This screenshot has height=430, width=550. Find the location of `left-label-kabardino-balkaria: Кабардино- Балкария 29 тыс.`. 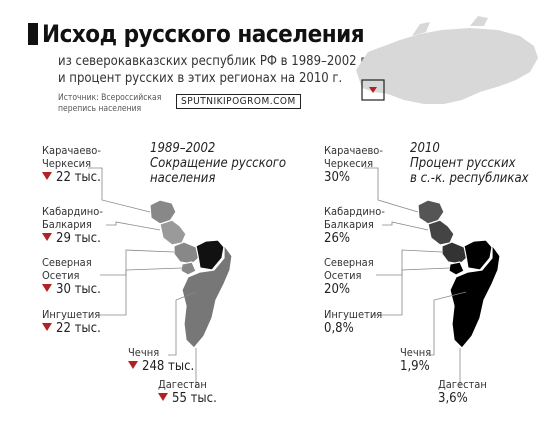

left-label-kabardino-balkaria: Кабардино- Балкария 29 тыс. is located at coordinates (72, 225).